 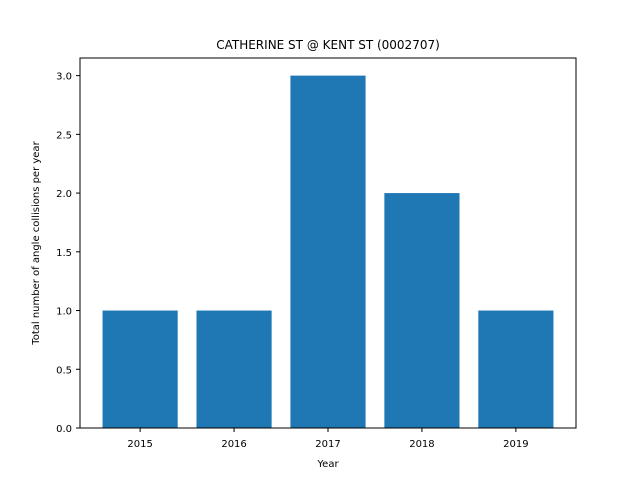 What do you see at coordinates (327, 464) in the screenshot?
I see `x-axis-title: Year` at bounding box center [327, 464].